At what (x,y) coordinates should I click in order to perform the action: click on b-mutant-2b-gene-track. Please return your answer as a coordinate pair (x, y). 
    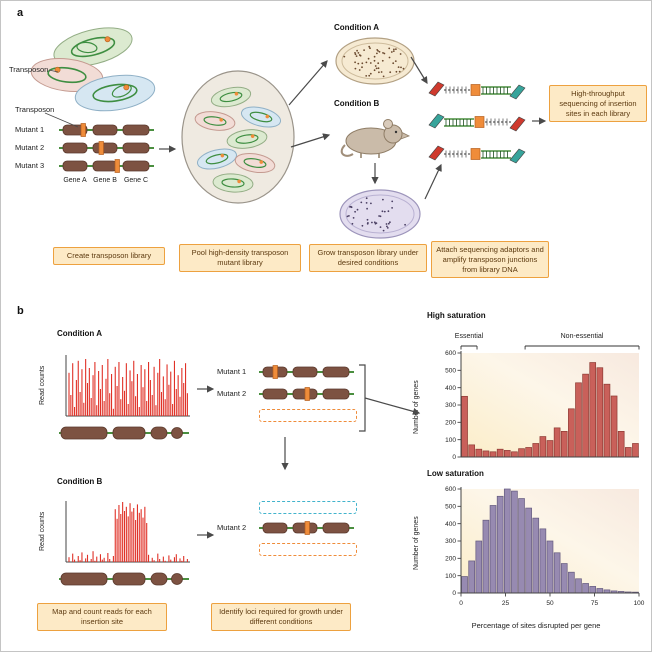
    Looking at the image, I should click on (306, 528).